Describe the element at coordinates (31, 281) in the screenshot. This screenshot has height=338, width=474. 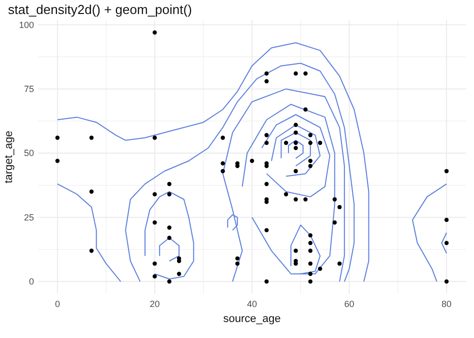
I see `y-tick-label: 0` at that location.